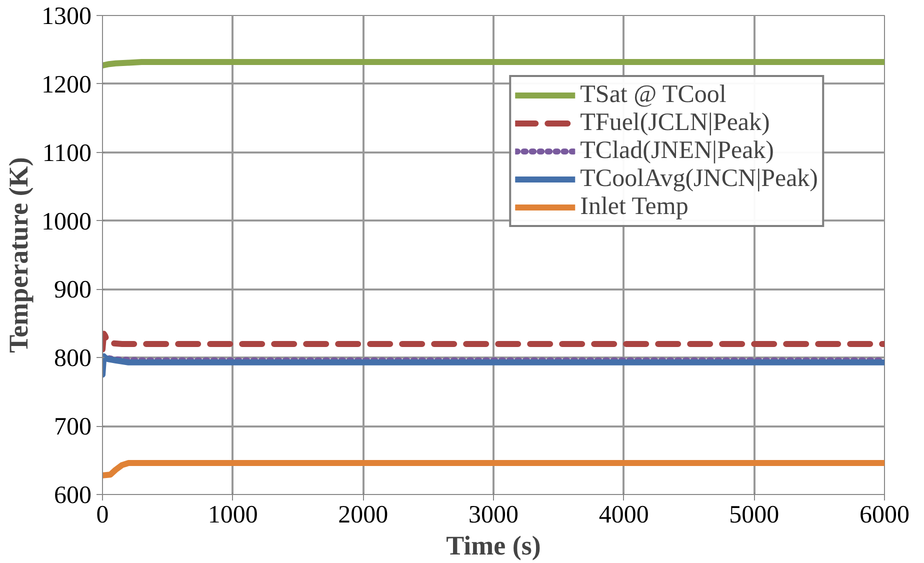 This screenshot has height=563, width=924. I want to click on x-tick-label: 2000, so click(363, 515).